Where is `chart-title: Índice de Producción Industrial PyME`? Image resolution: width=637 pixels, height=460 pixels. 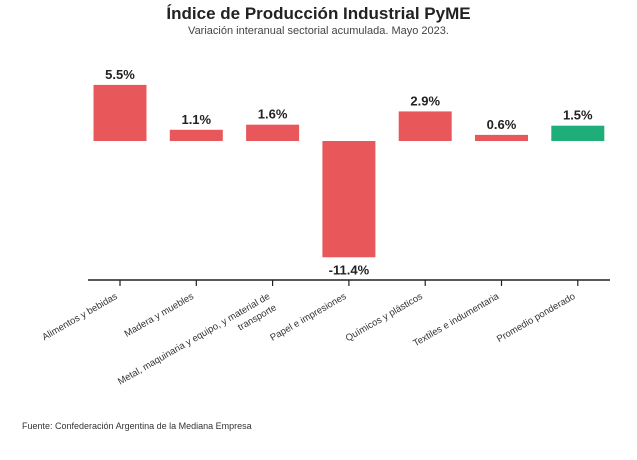 chart-title: Índice de Producción Industrial PyME is located at coordinates (318, 13).